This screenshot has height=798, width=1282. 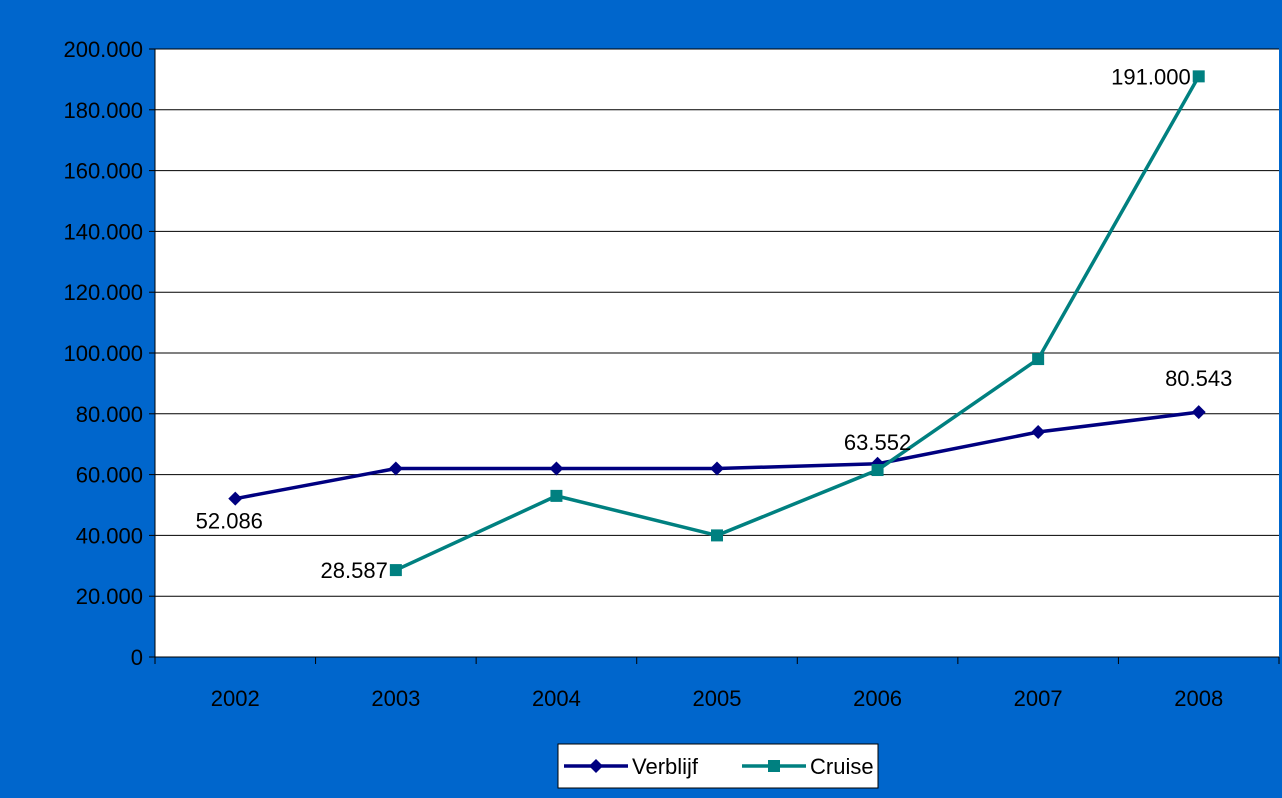 I want to click on x-tick-label: 2007, so click(x=1038, y=698).